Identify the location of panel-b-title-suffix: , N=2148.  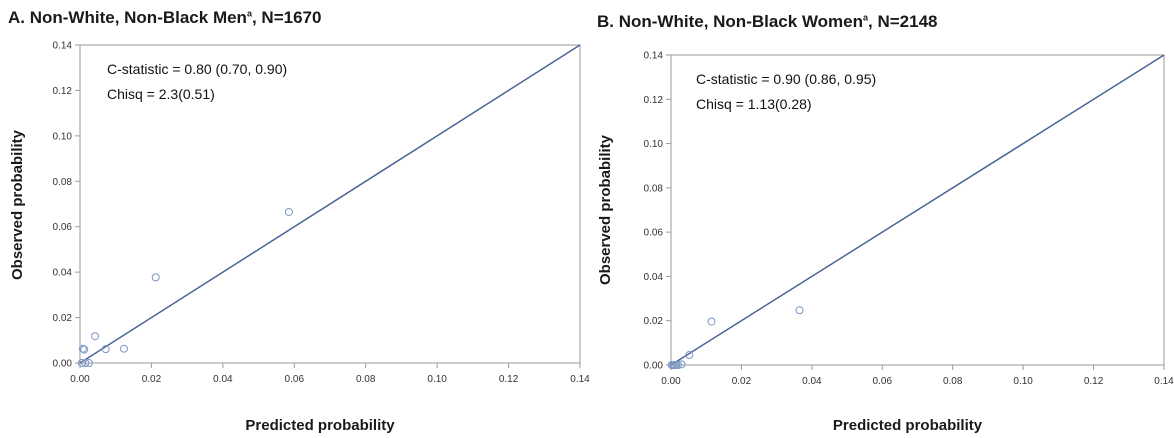
(903, 21).